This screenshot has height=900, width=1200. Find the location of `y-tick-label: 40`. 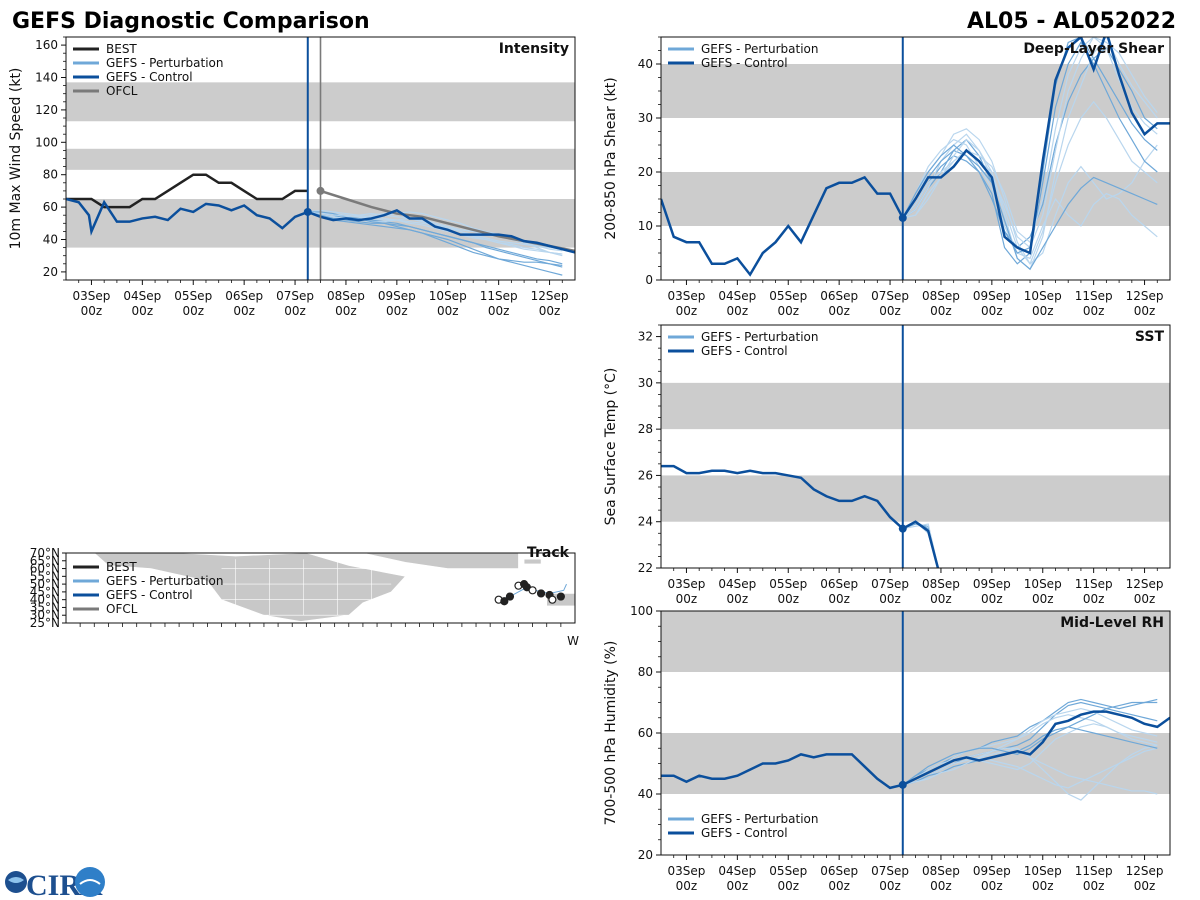

y-tick-label: 40 is located at coordinates (50, 240).